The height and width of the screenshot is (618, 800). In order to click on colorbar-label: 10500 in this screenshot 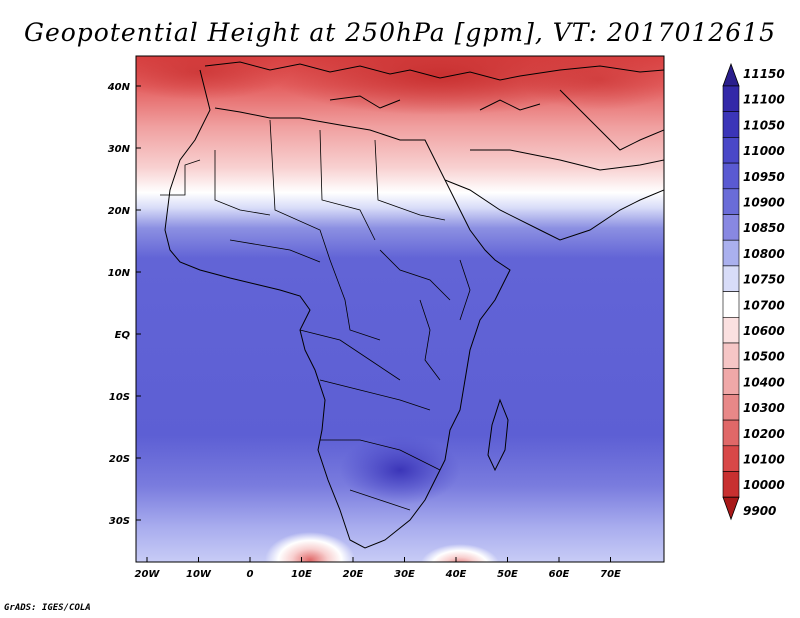, I will do `click(764, 357)`.